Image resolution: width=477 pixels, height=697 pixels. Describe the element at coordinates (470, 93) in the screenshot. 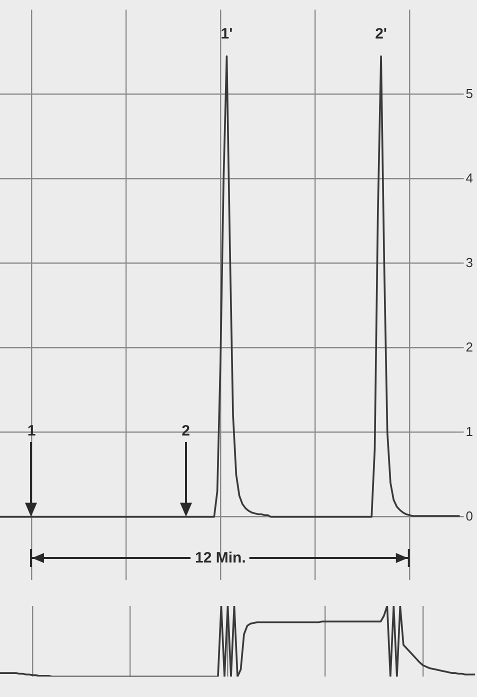

I see `y-tick-label: 5` at that location.